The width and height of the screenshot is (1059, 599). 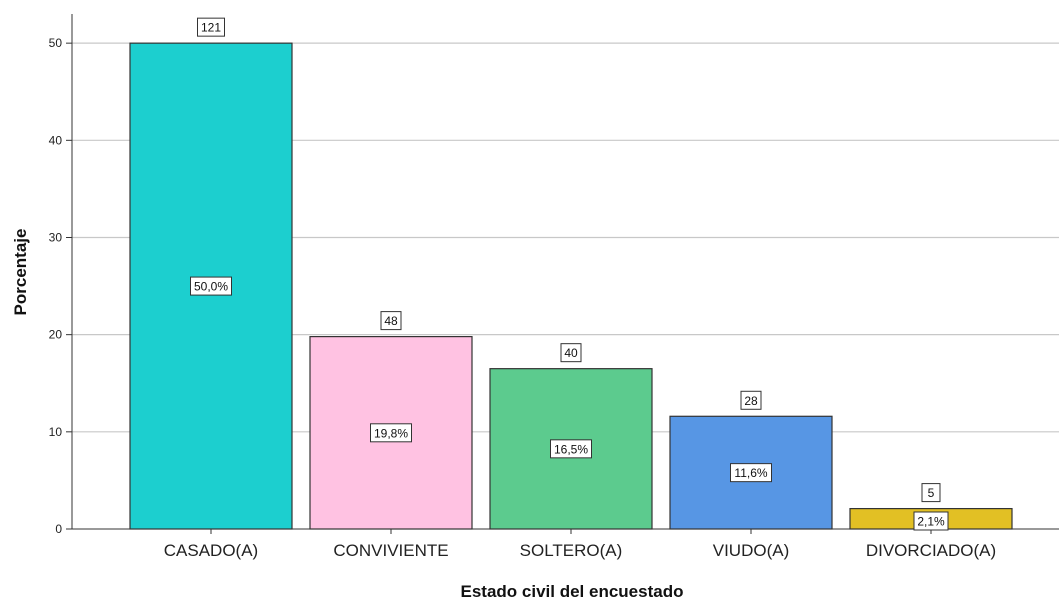 I want to click on svg-text: 40, so click(x=571, y=353).